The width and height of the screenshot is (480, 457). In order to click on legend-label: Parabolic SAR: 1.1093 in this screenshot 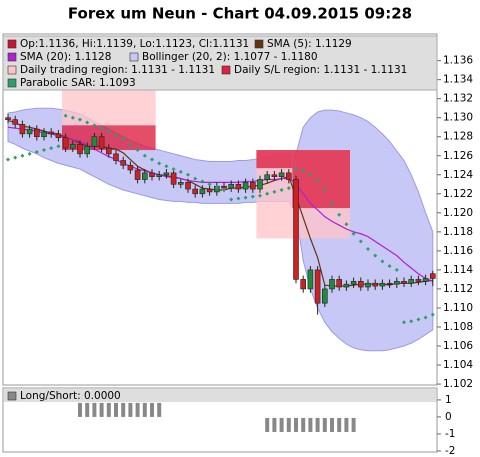, I will do `click(78, 83)`.